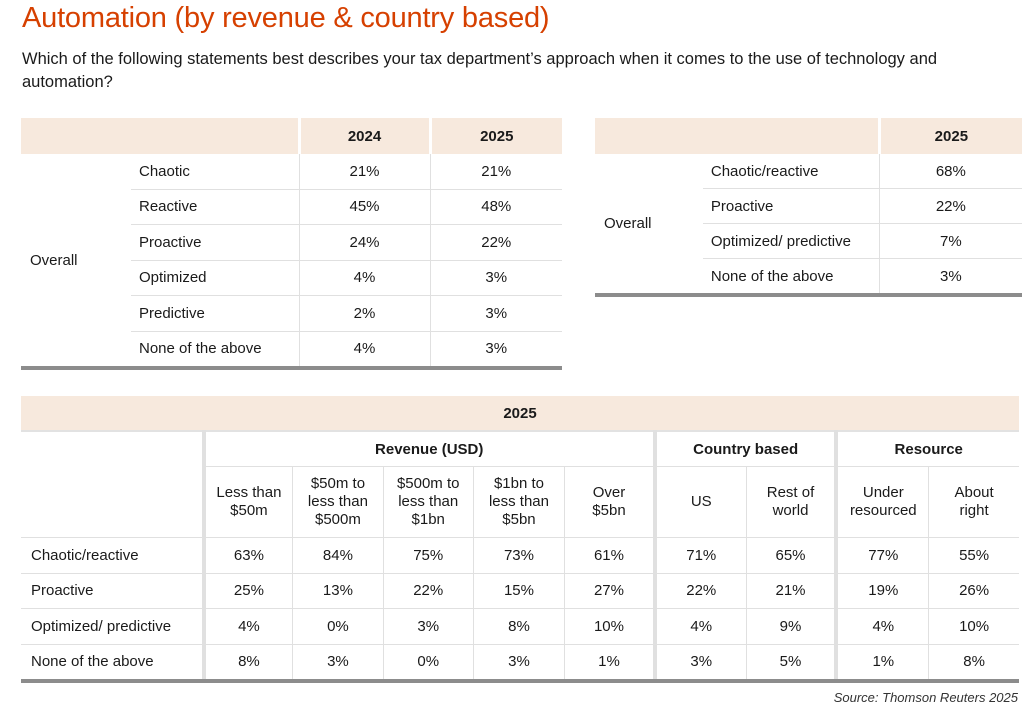 Image resolution: width=1035 pixels, height=717 pixels. What do you see at coordinates (609, 591) in the screenshot?
I see `value-cell: 27%` at bounding box center [609, 591].